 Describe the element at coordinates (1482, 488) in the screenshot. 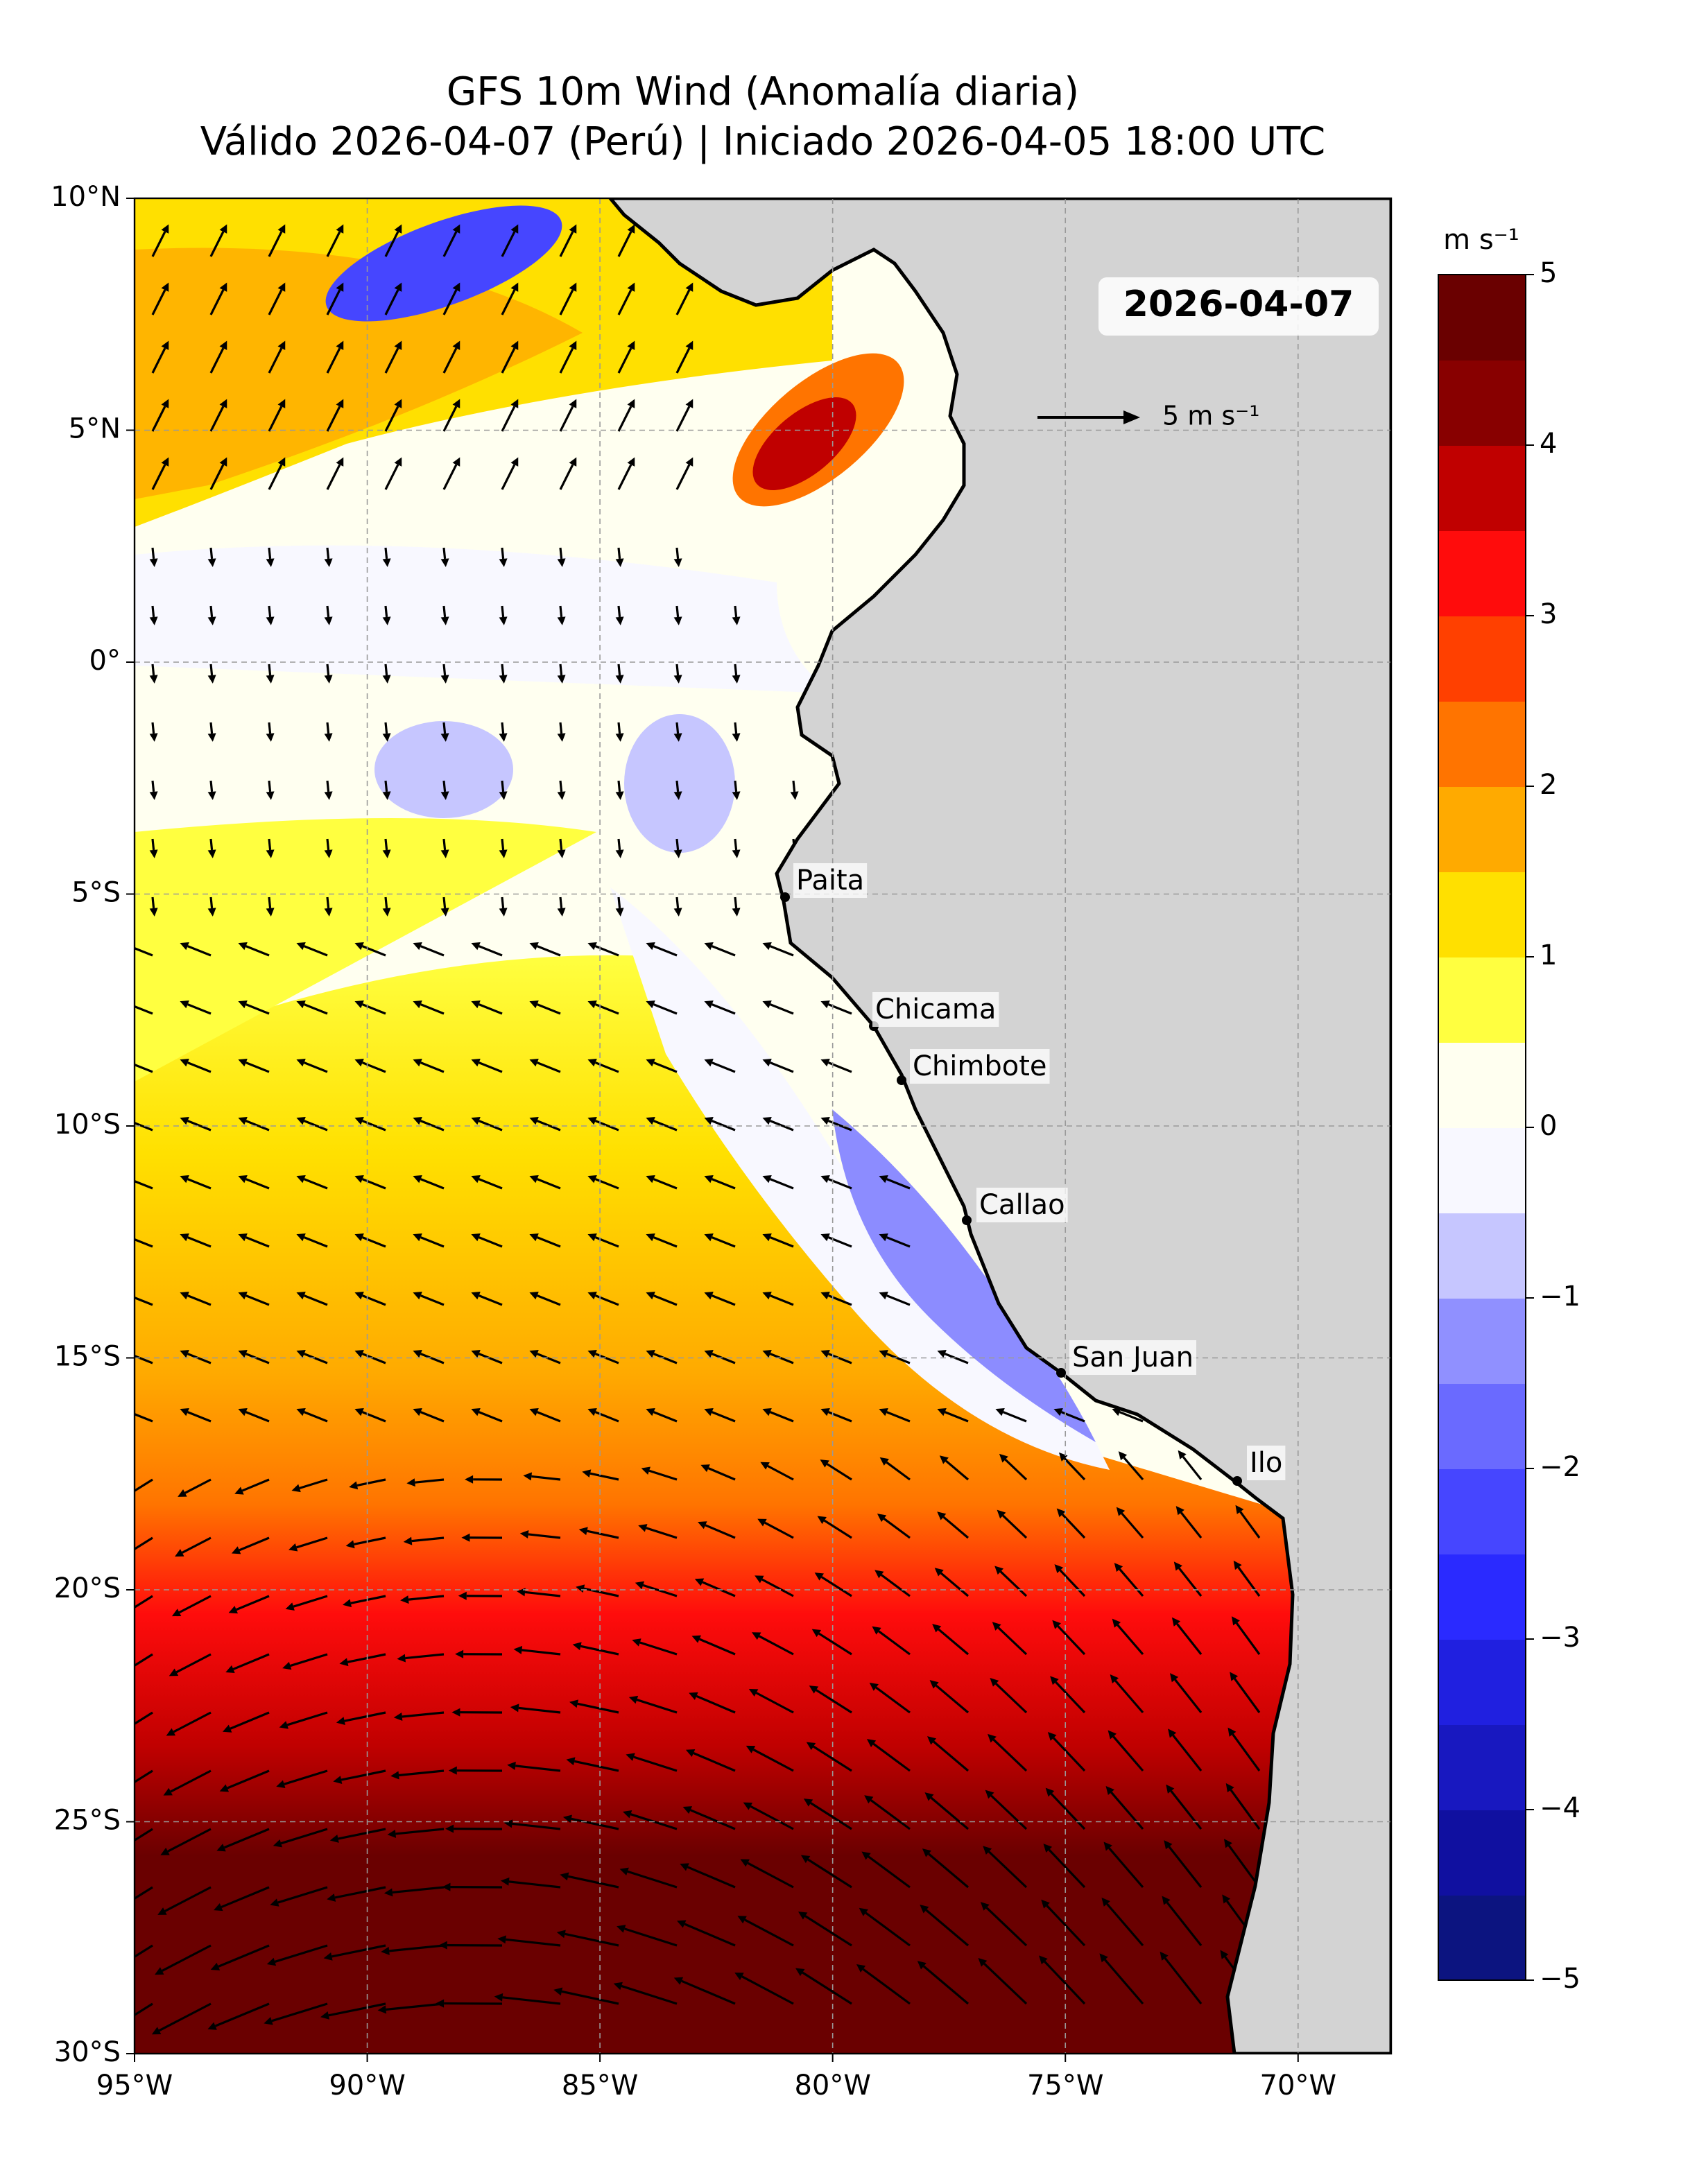

I see `colorbar-swatch` at that location.